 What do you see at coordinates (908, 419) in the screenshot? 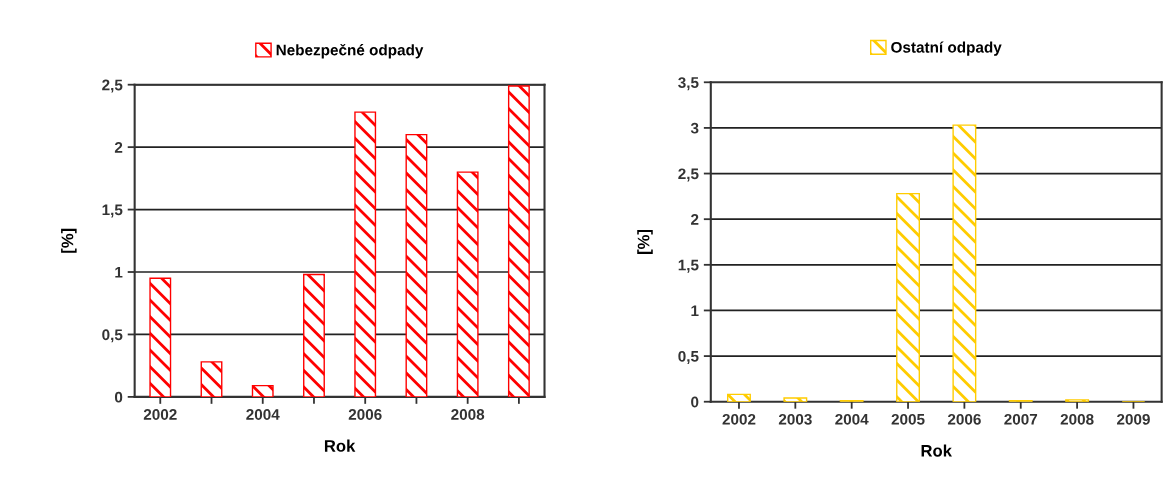
I see `x-tick-label: 2005` at bounding box center [908, 419].